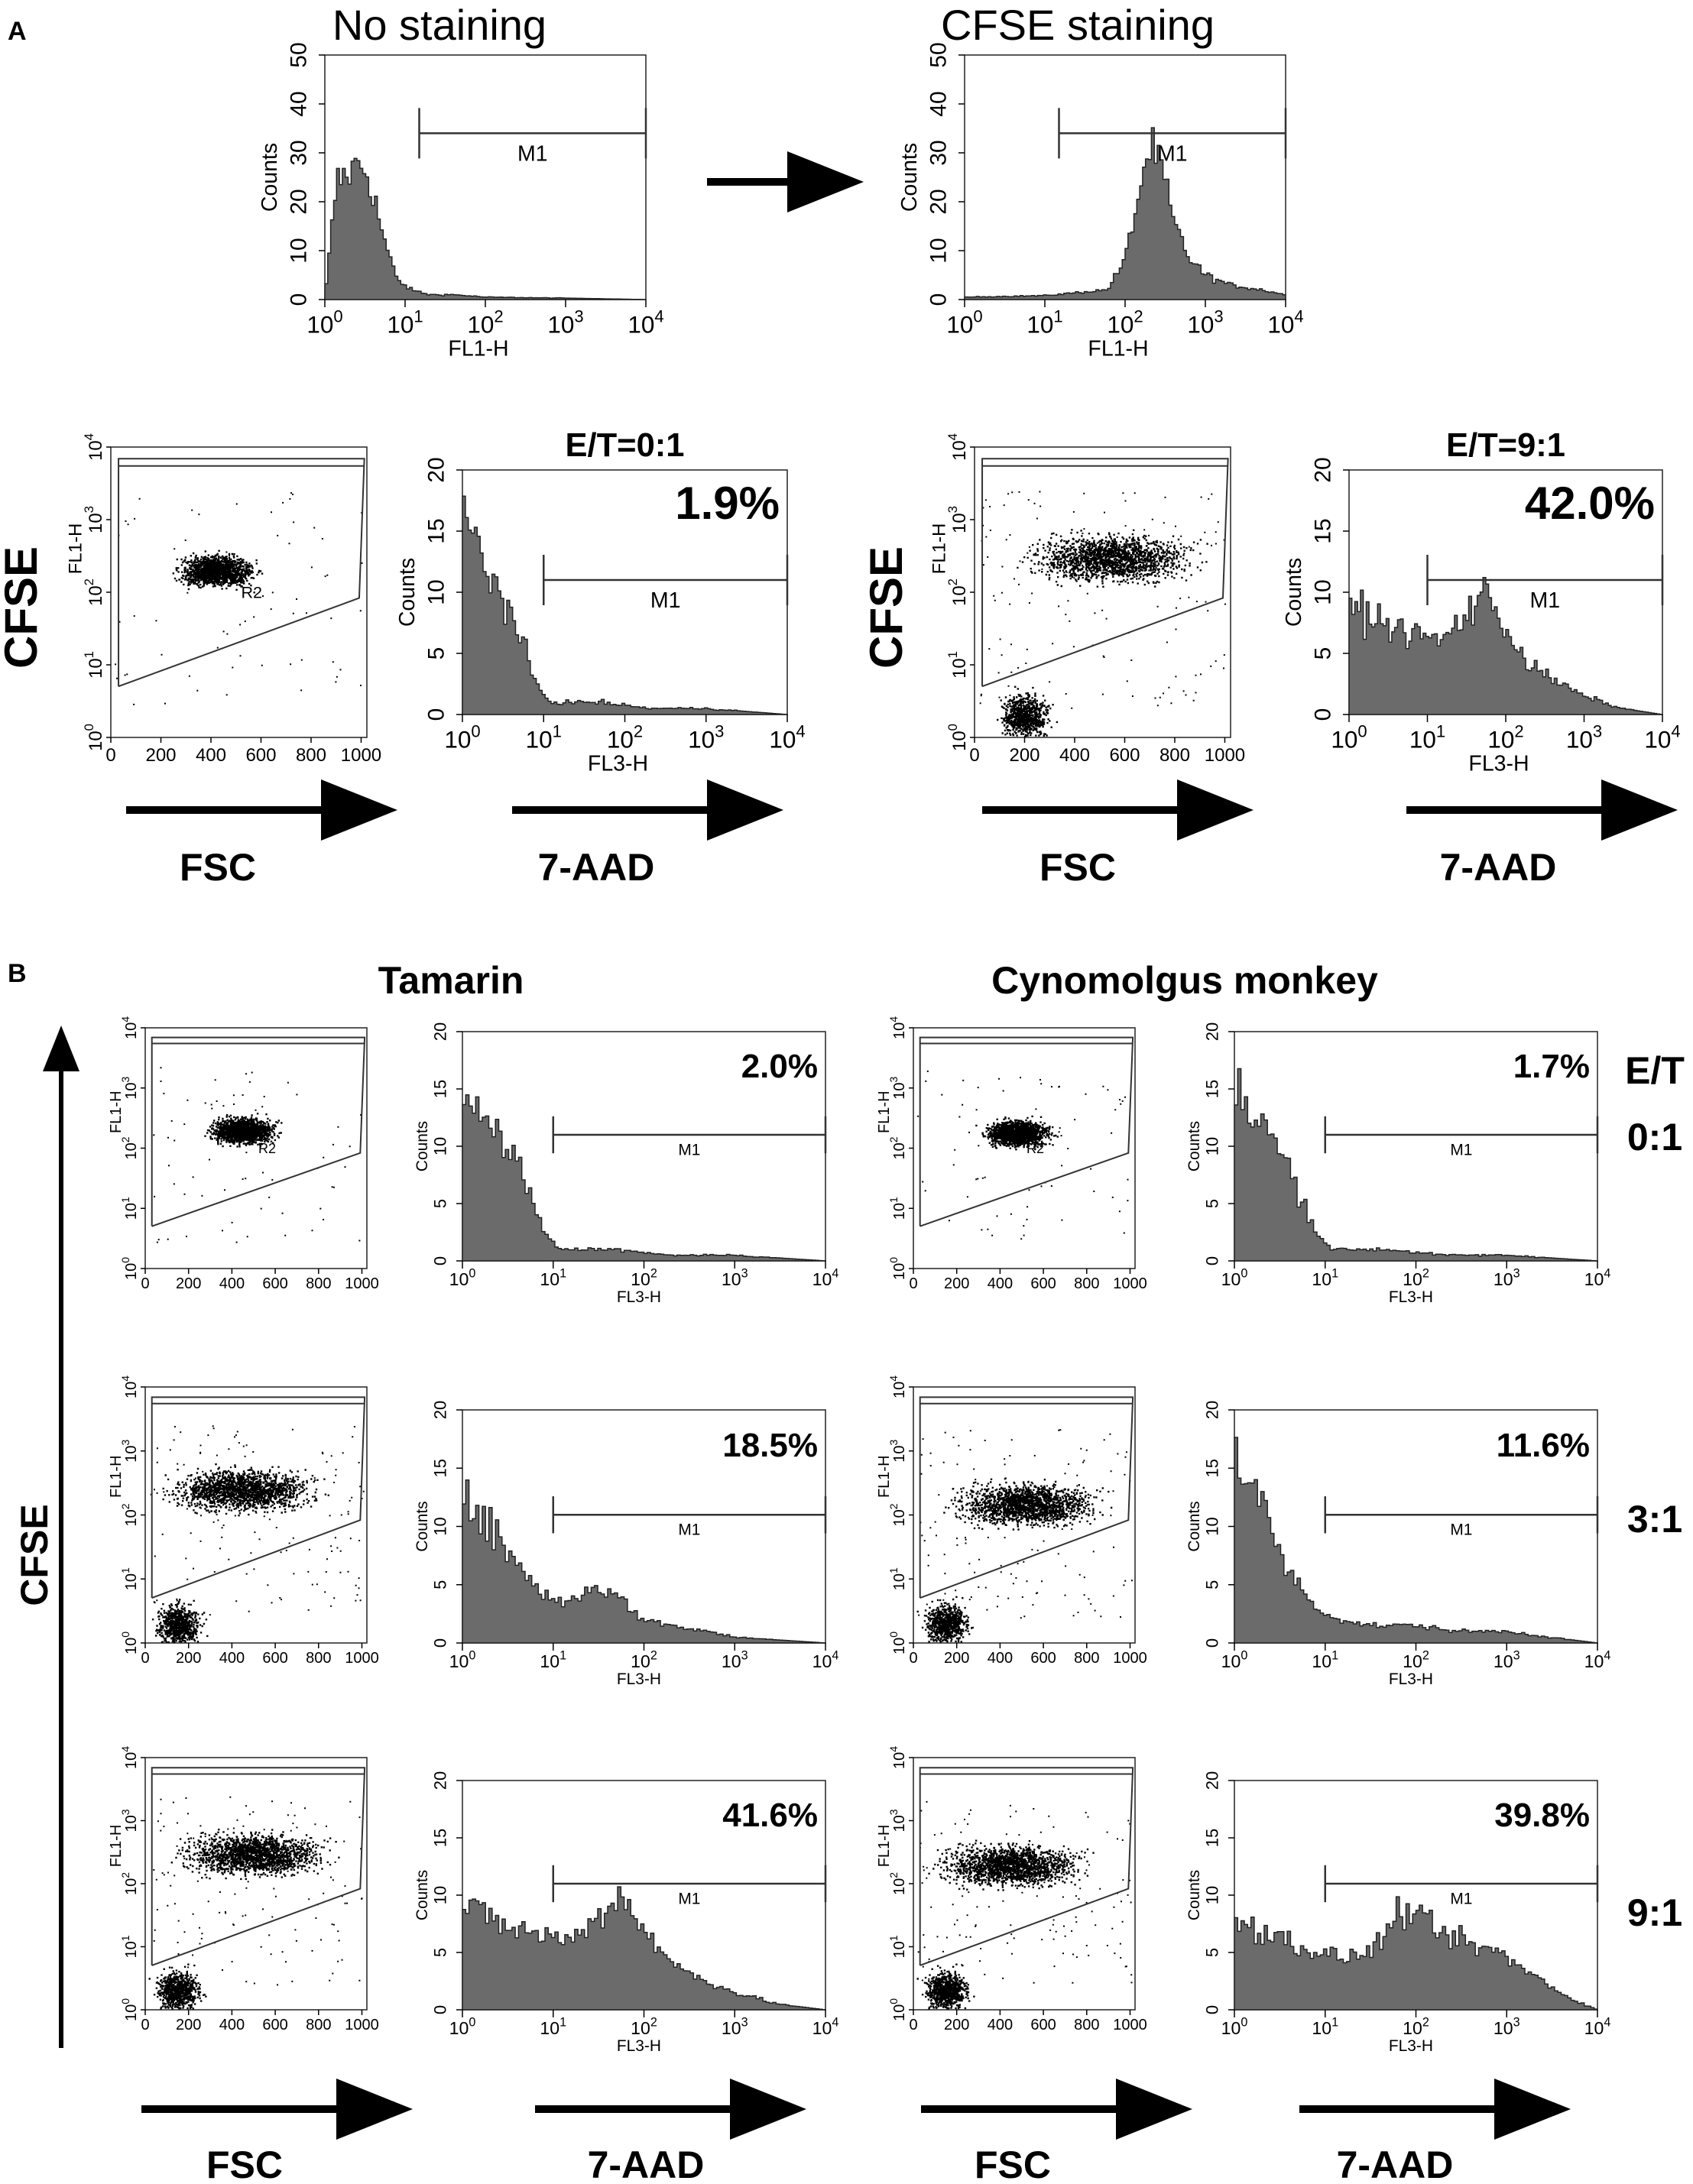 This screenshot has height=2184, width=1693. I want to click on histogram-title: E/T=9:1, so click(1505, 445).